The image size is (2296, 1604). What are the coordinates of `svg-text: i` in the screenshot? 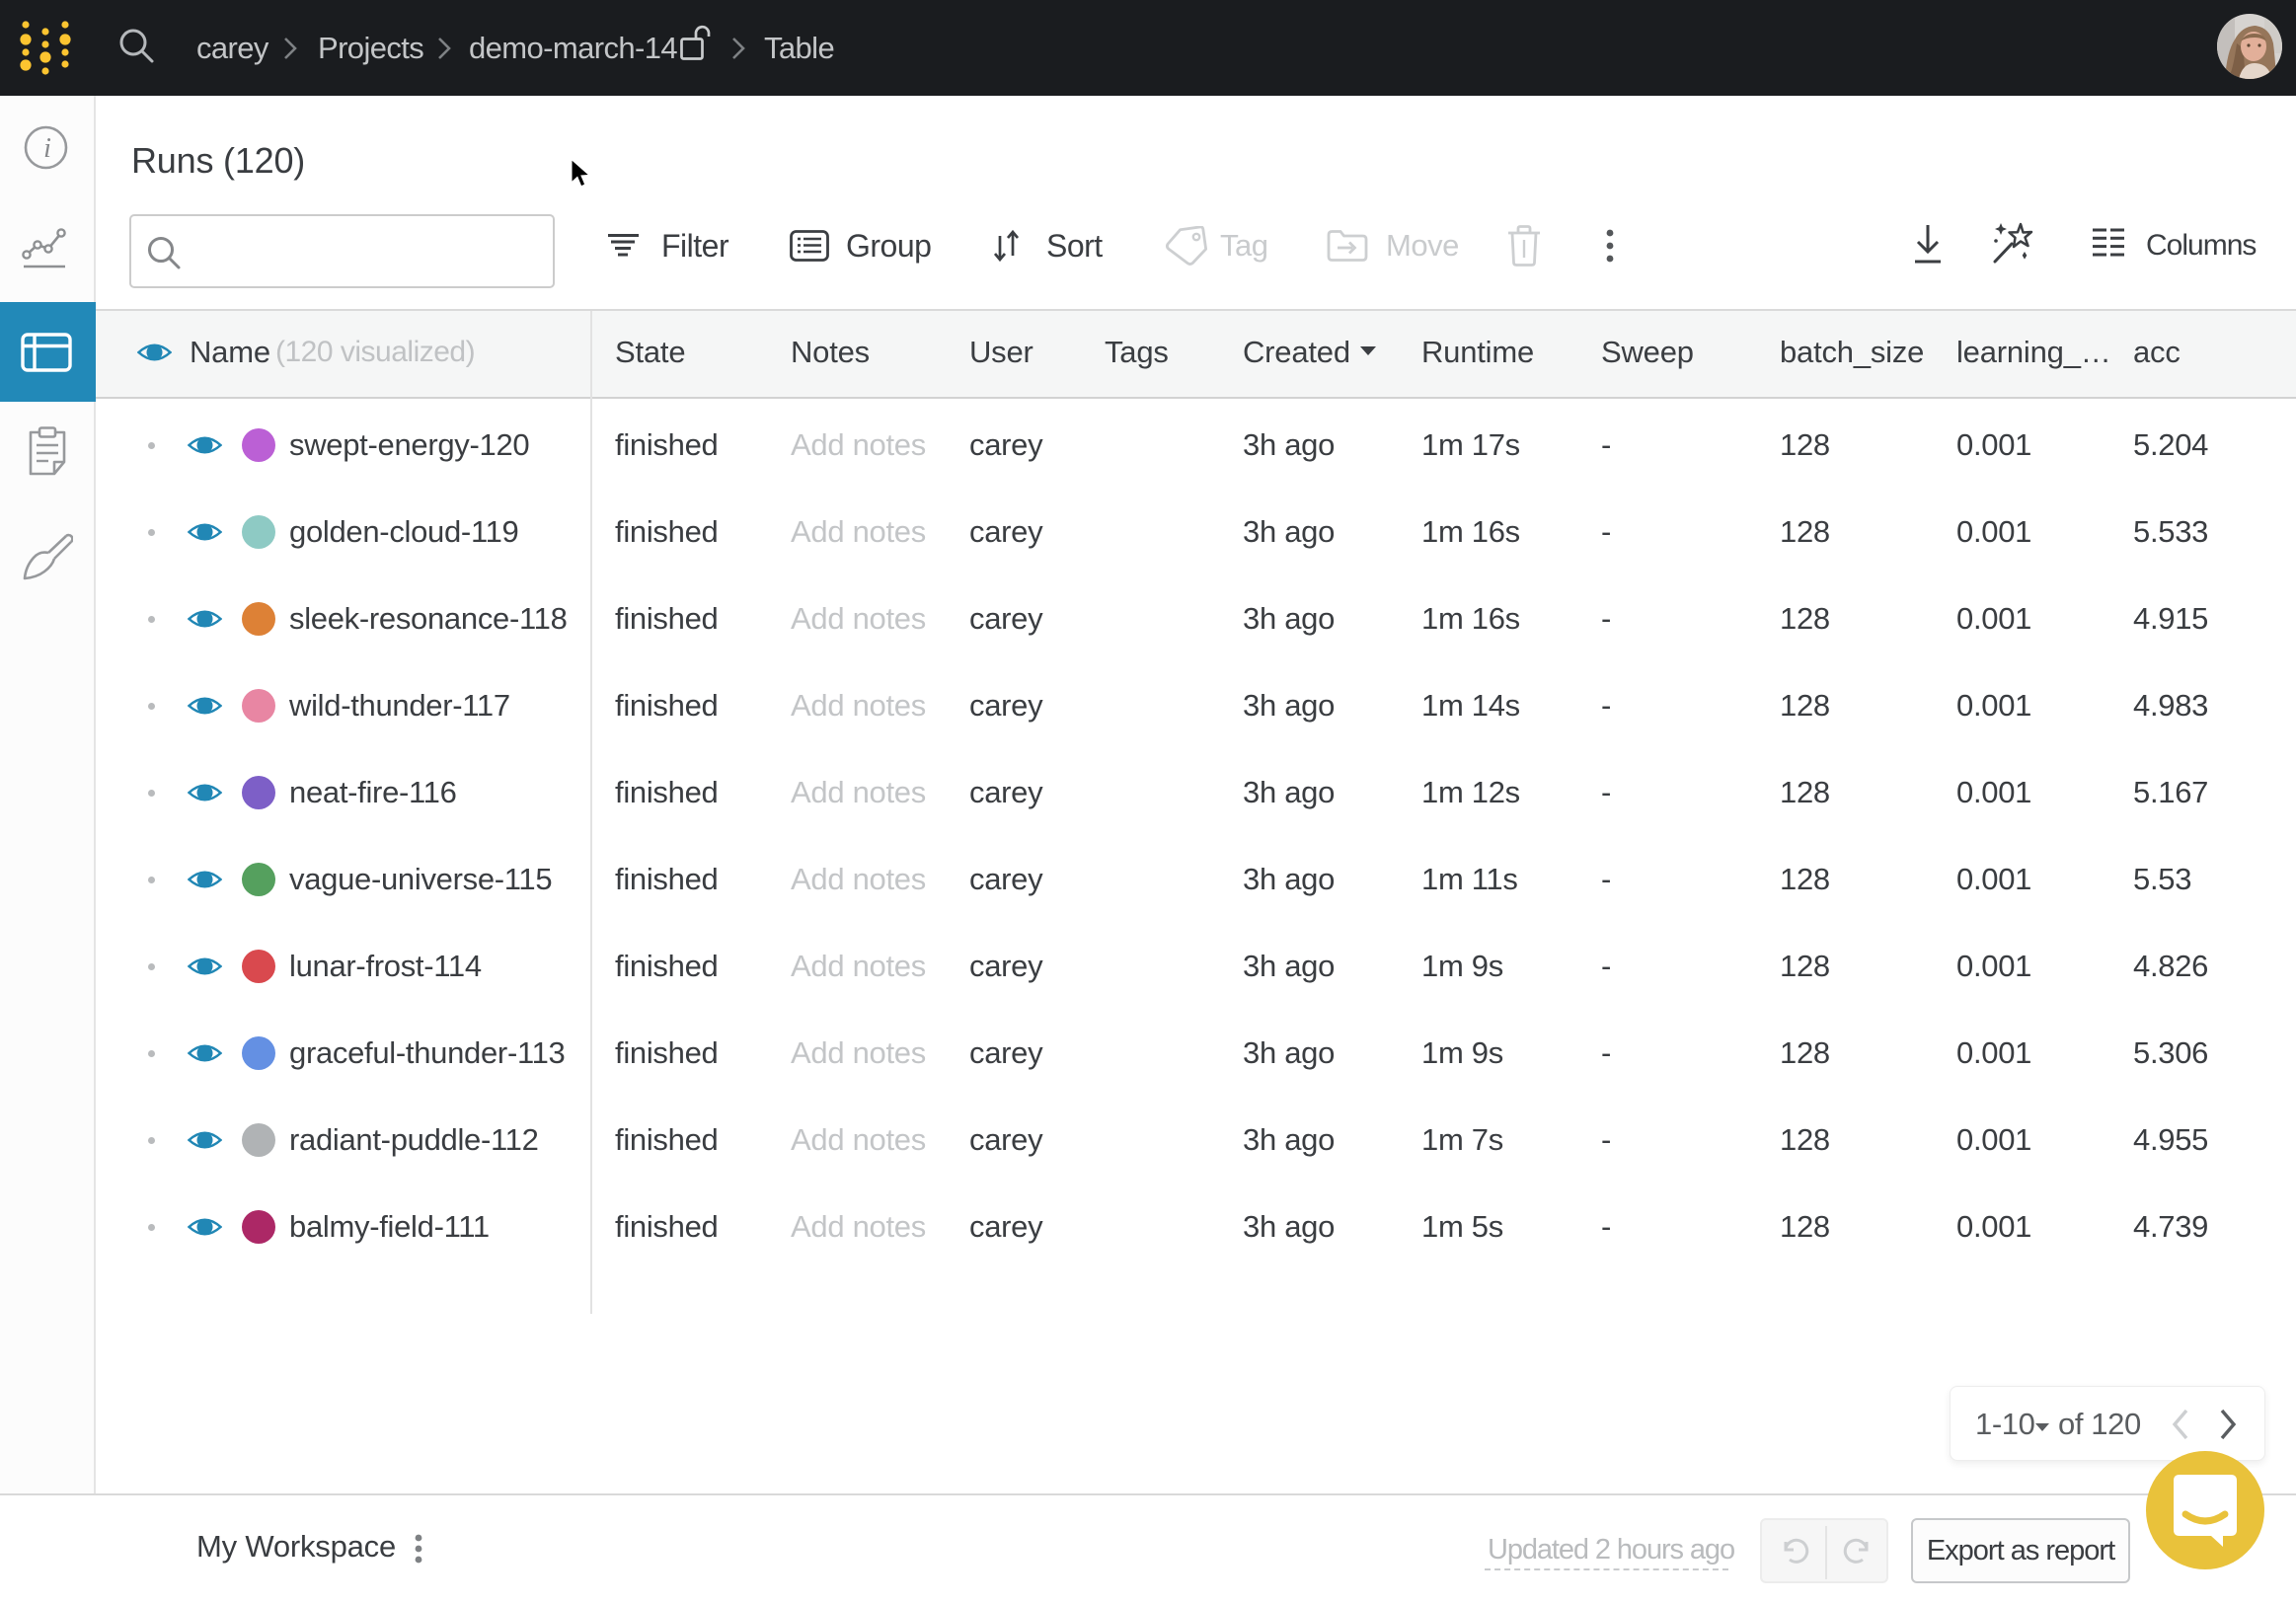 It's located at (47, 148).